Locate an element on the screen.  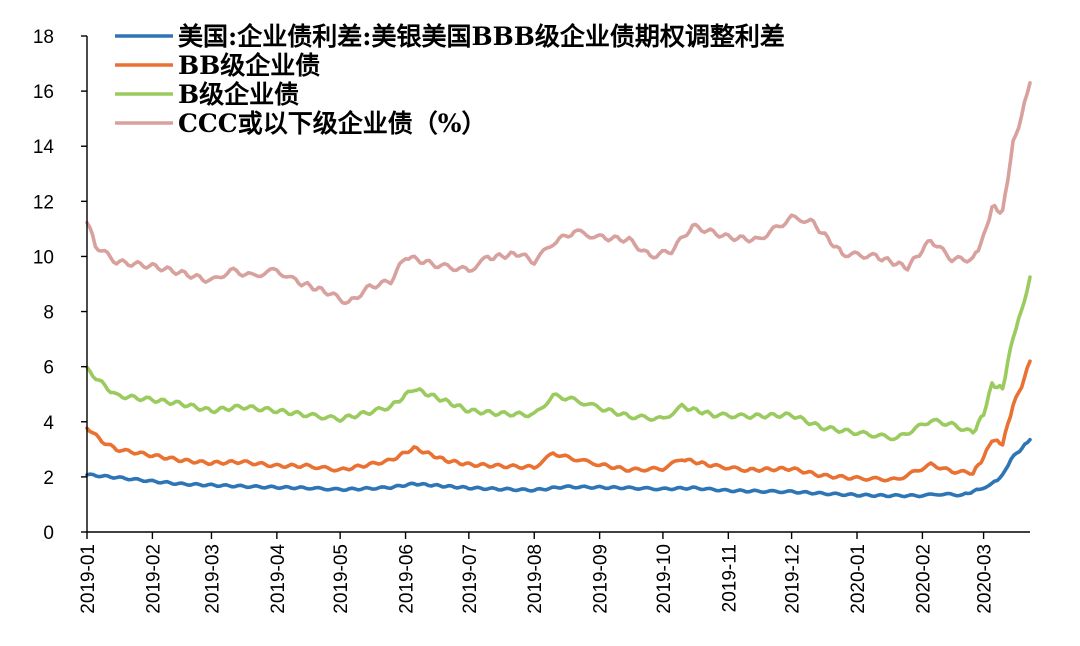
x-tick-label: 2019-12 is located at coordinates (793, 579).